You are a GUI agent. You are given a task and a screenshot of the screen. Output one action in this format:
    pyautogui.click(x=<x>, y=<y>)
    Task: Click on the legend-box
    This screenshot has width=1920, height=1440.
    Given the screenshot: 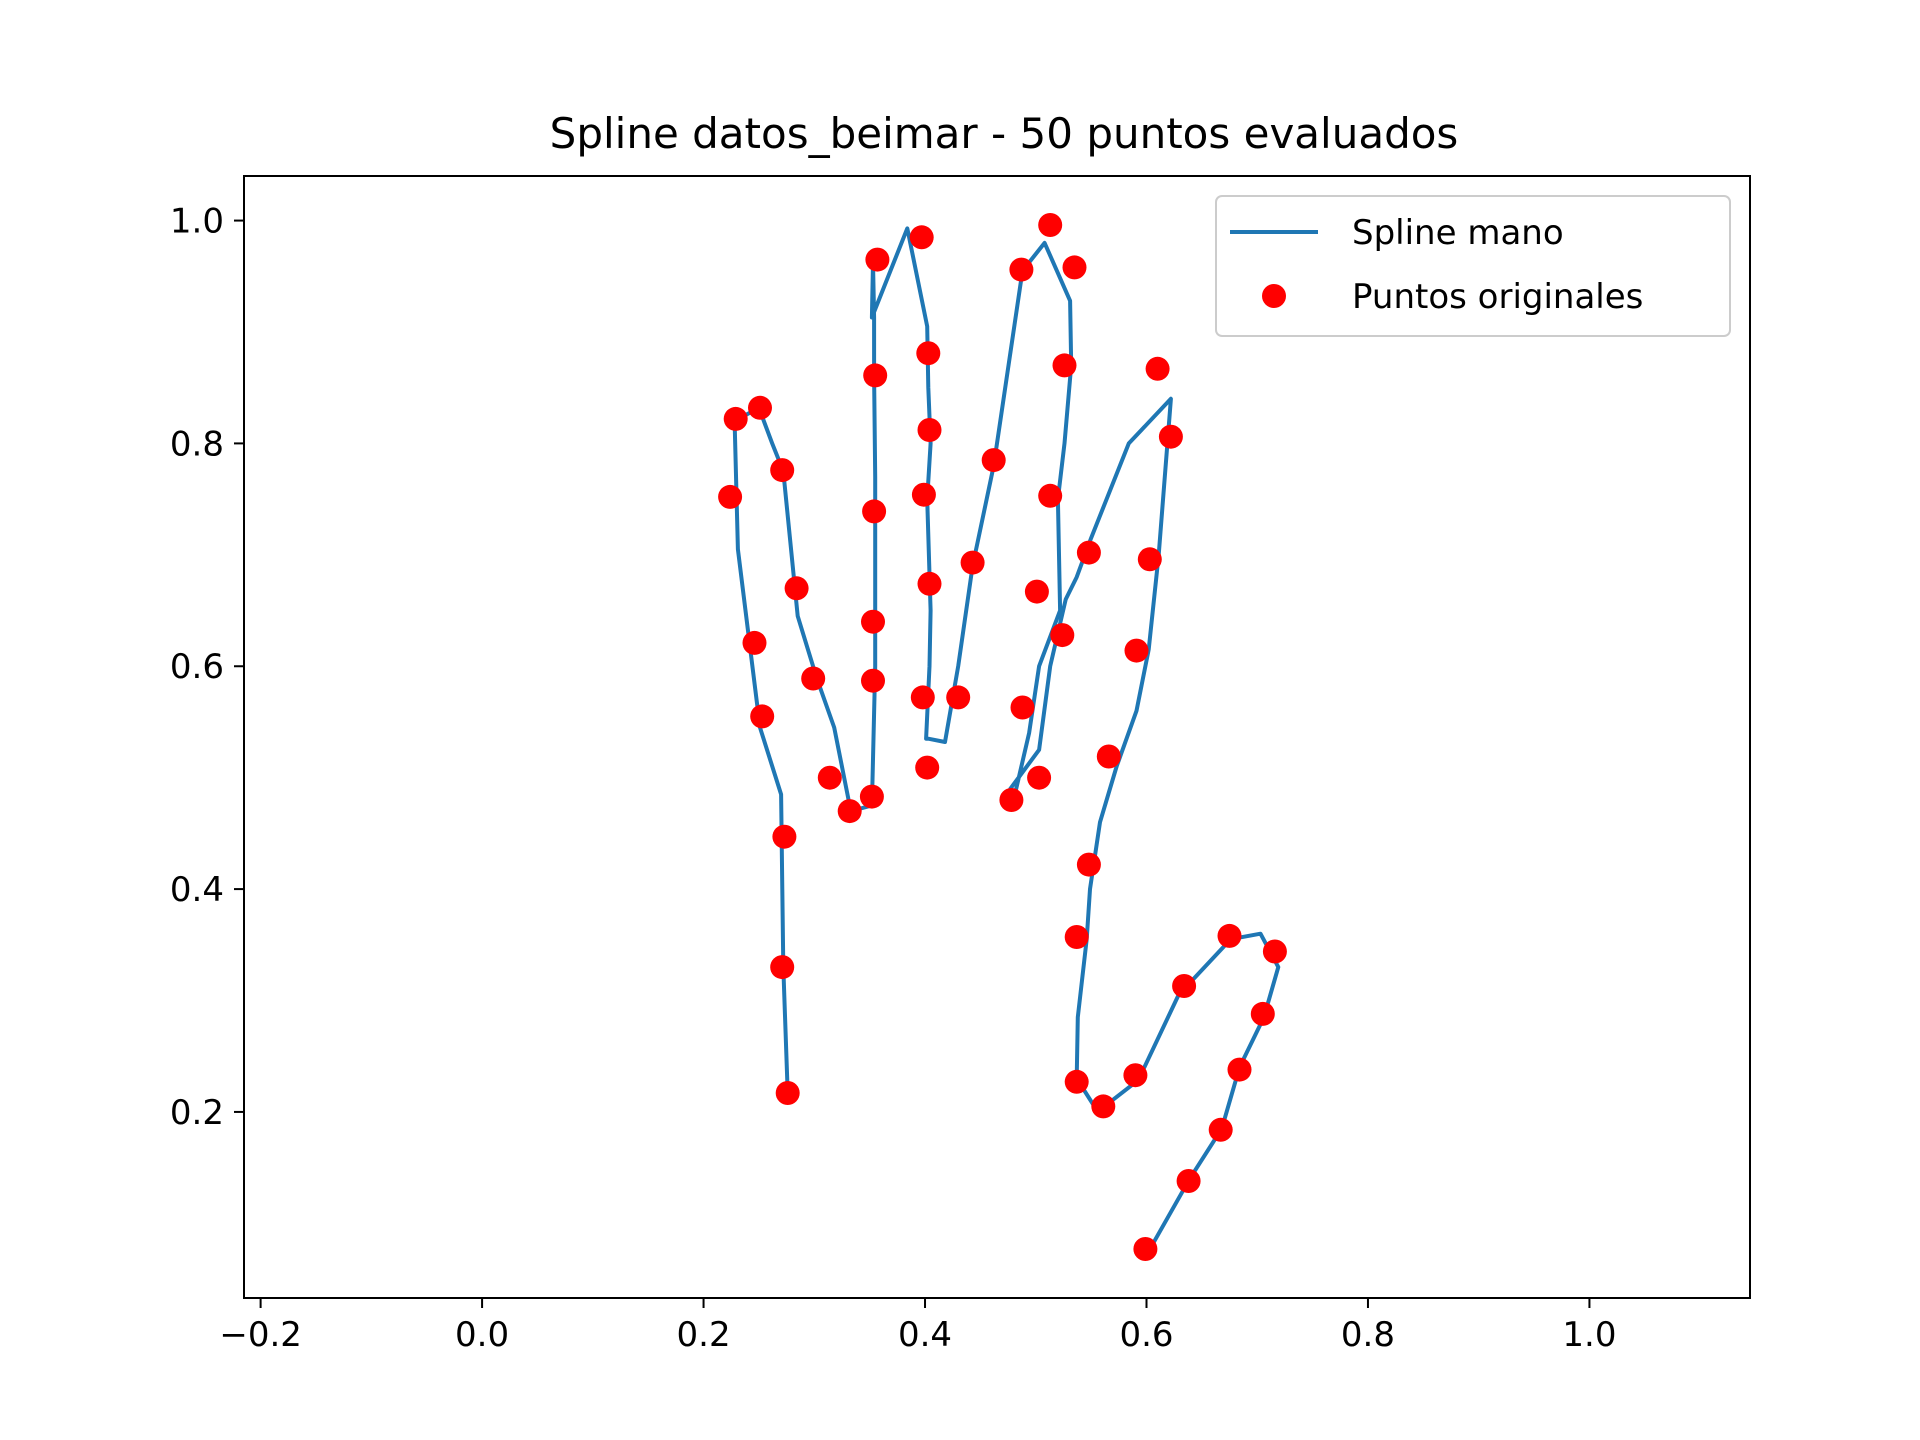 What is the action you would take?
    pyautogui.click(x=1473, y=266)
    